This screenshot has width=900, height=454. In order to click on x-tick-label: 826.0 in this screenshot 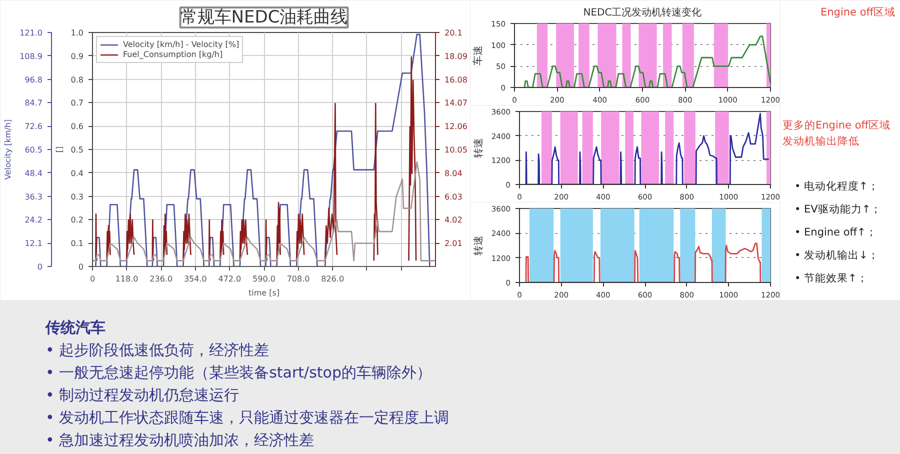, I will do `click(332, 279)`.